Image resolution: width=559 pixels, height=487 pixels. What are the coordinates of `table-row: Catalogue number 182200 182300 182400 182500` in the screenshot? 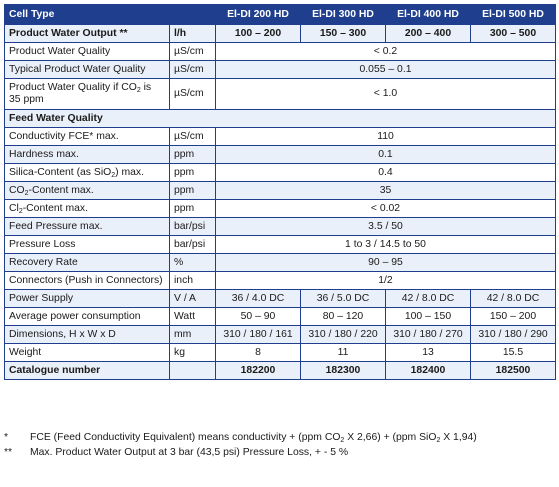 It's located at (280, 370).